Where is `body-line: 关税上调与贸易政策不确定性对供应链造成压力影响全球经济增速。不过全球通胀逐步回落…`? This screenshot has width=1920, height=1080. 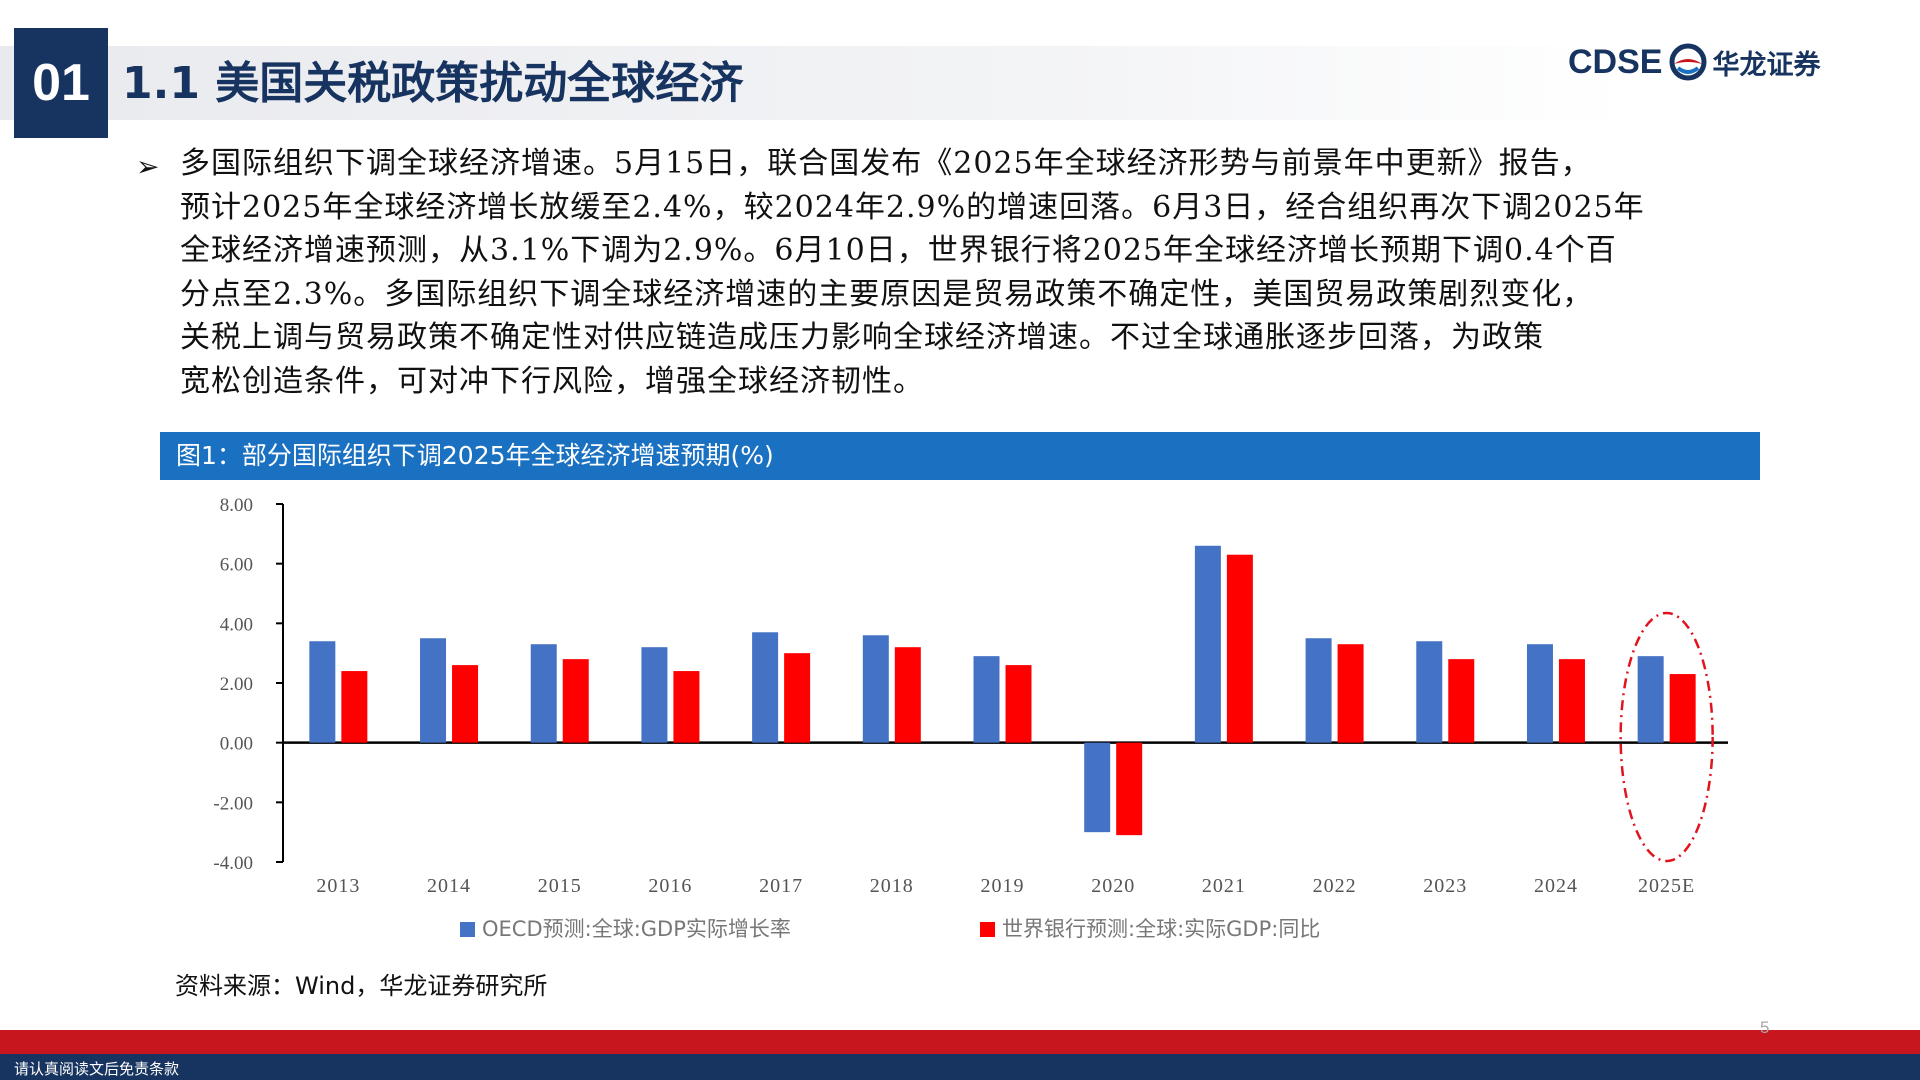
body-line: 关税上调与贸易政策不确定性对供应链造成压力影响全球经济增速。不过全球通胀逐步回落… is located at coordinates (862, 337).